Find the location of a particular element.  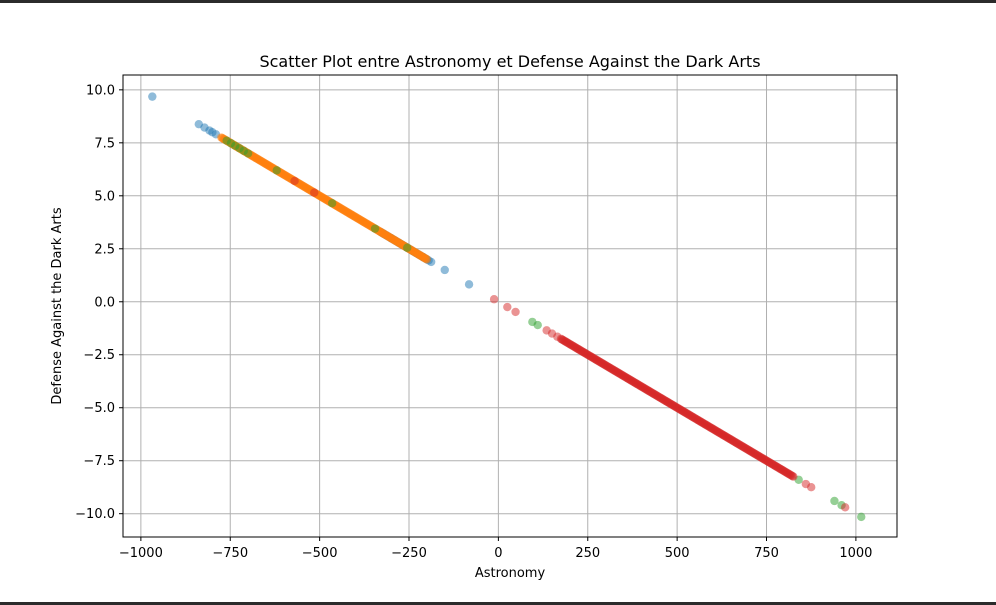

x-tick-label: −1000 is located at coordinates (141, 553).